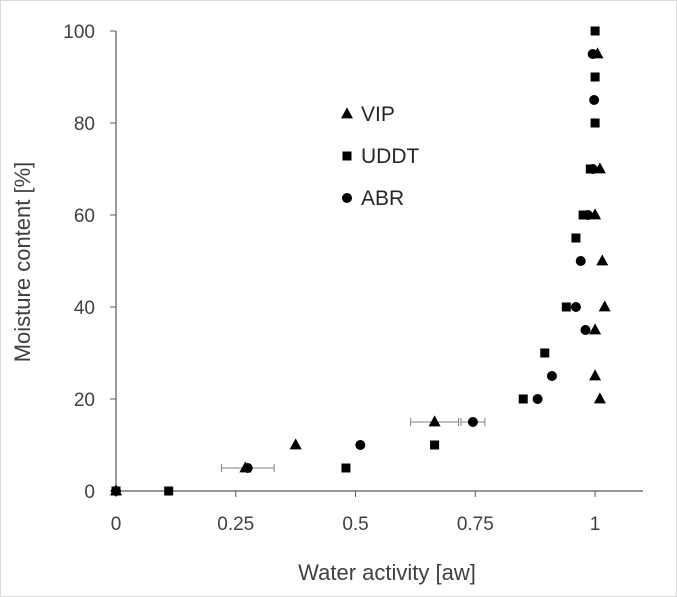 The width and height of the screenshot is (677, 597). I want to click on x-tick-label: 0.5, so click(355, 524).